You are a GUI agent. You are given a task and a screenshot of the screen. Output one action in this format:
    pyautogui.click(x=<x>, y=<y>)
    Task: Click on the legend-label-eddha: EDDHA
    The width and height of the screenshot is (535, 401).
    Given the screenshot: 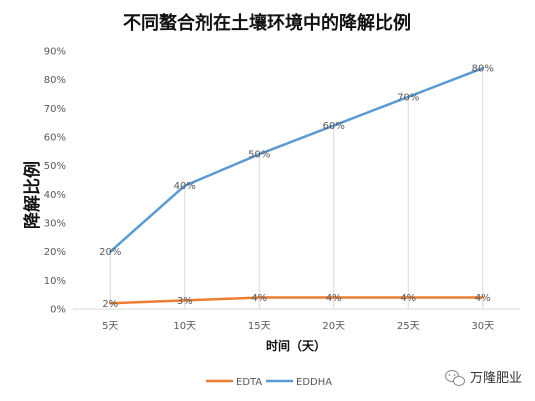 What is the action you would take?
    pyautogui.click(x=314, y=382)
    